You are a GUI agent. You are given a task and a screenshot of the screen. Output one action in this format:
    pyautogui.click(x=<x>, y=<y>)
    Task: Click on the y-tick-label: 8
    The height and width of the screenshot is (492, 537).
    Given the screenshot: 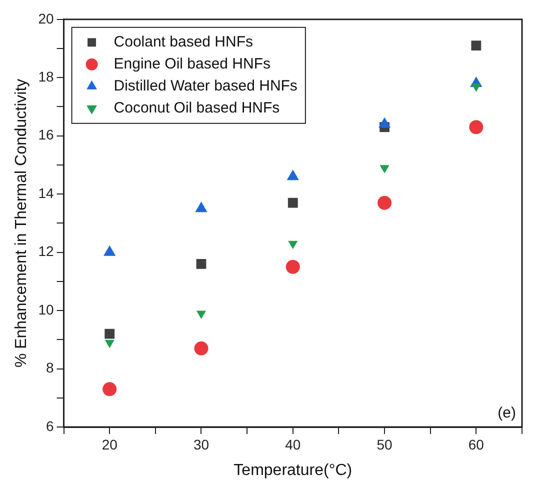 What is the action you would take?
    pyautogui.click(x=50, y=368)
    